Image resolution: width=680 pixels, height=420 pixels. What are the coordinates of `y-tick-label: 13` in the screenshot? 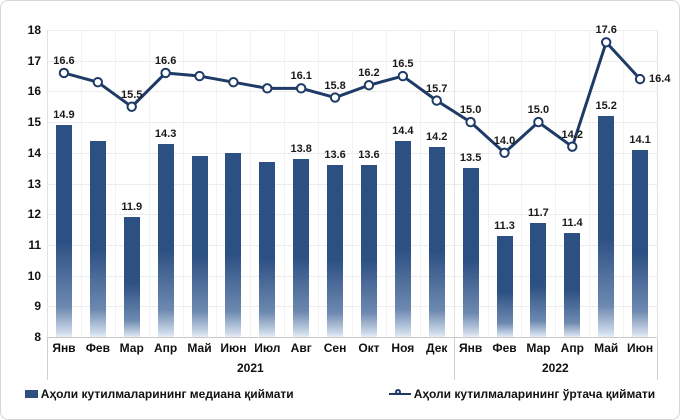 It's located at (34, 183).